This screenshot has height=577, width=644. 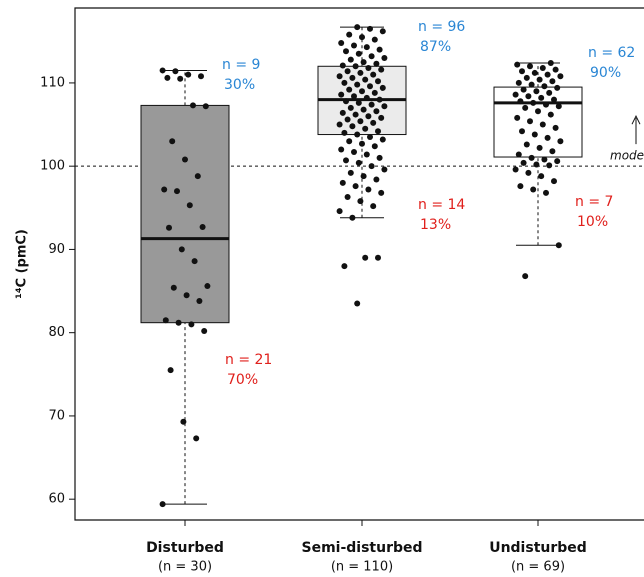 I want to click on y-tick-label: 110, so click(x=52, y=82).